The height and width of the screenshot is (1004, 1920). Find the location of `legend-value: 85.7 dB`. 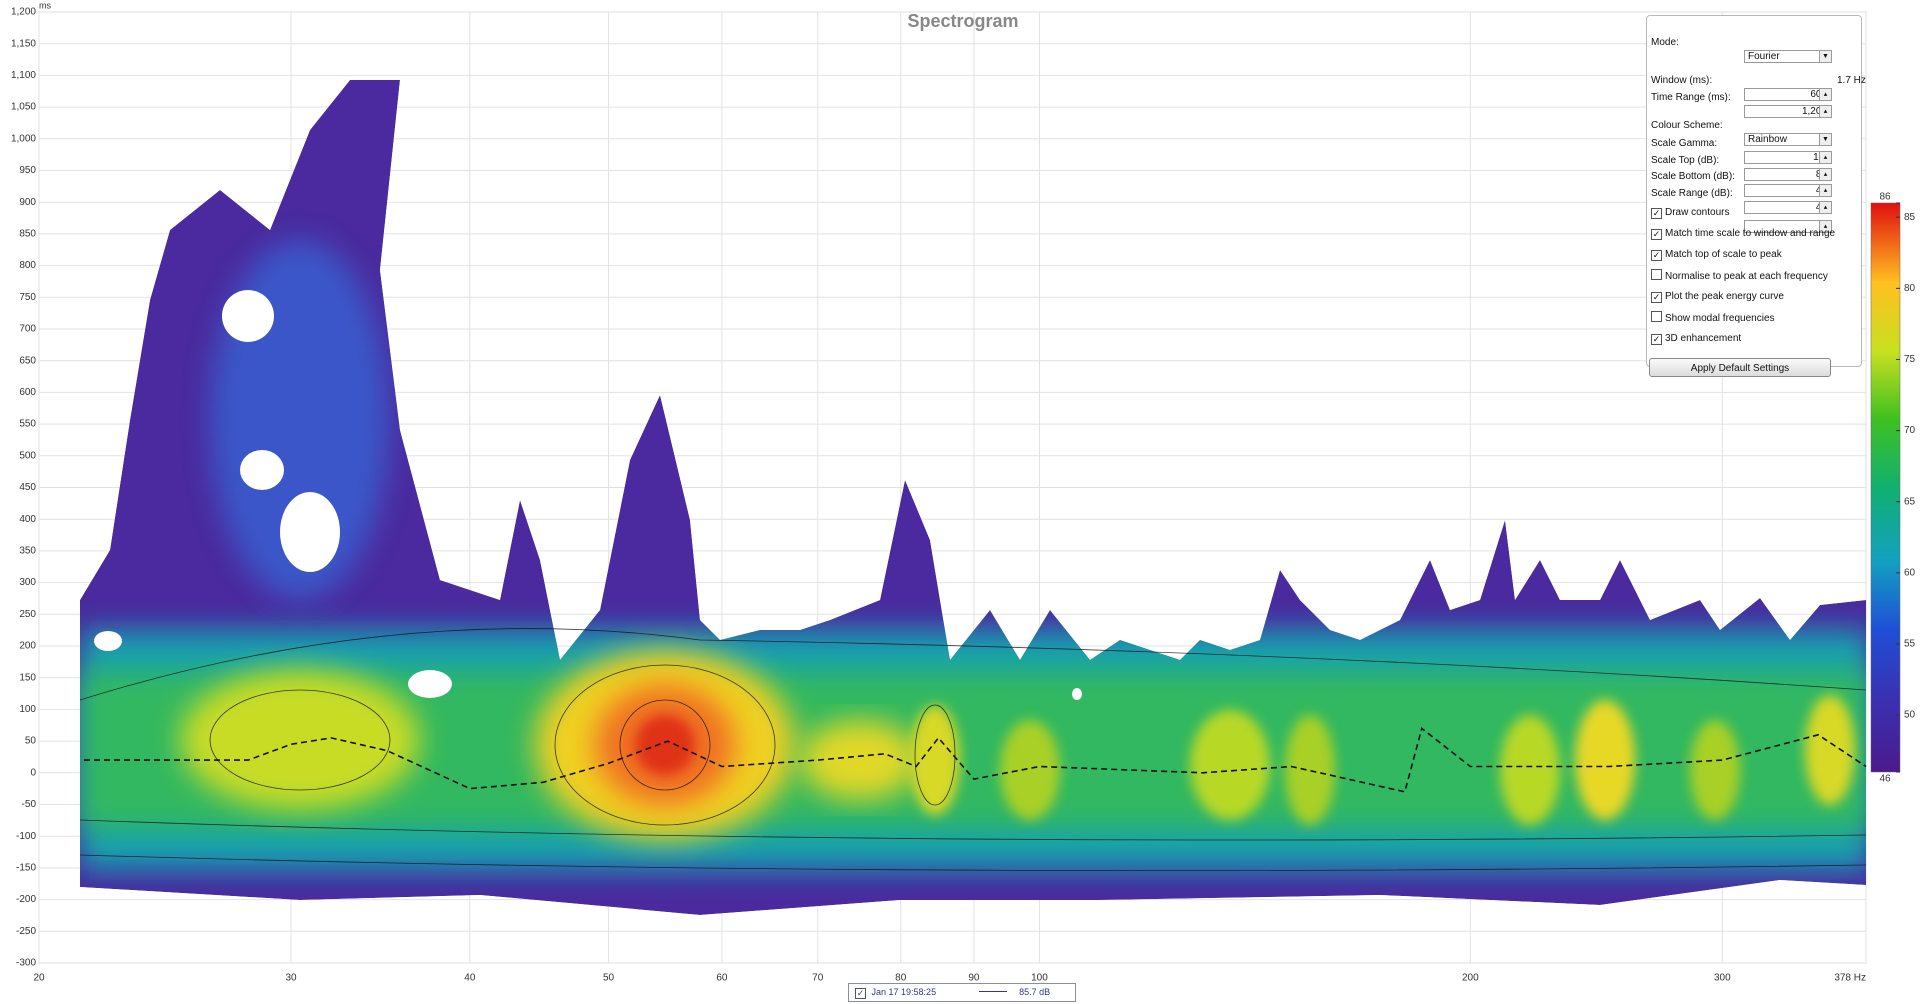

legend-value: 85.7 dB is located at coordinates (1035, 992).